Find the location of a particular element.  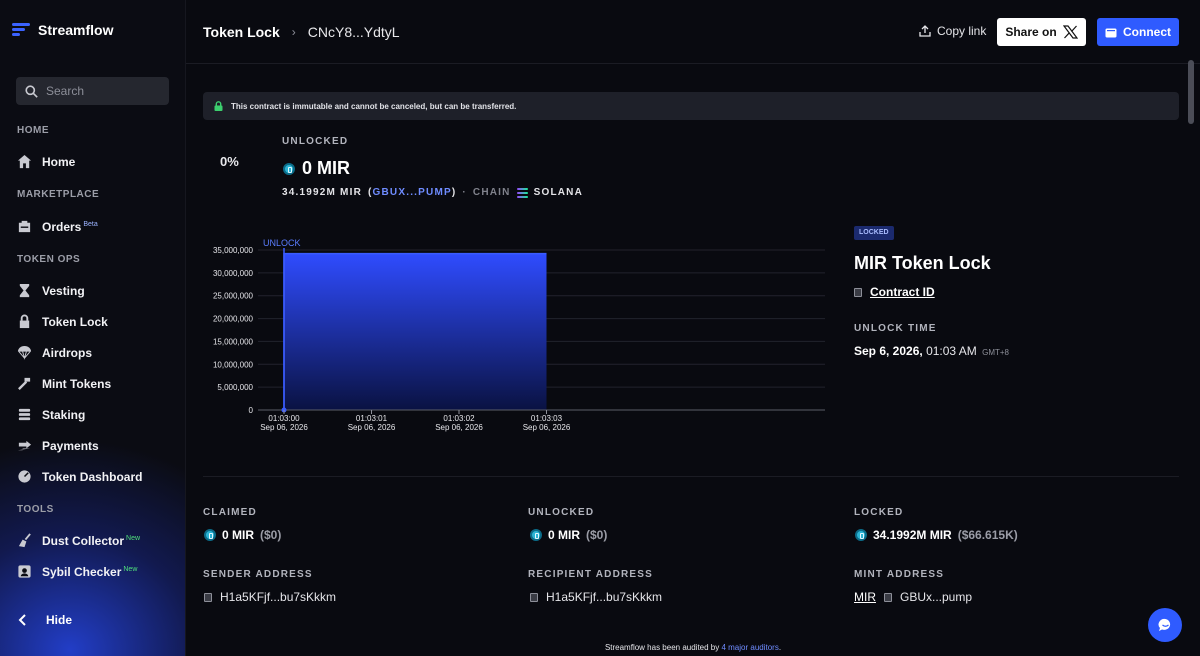

stat-unlocked-label: UNLOCKED is located at coordinates (561, 512).